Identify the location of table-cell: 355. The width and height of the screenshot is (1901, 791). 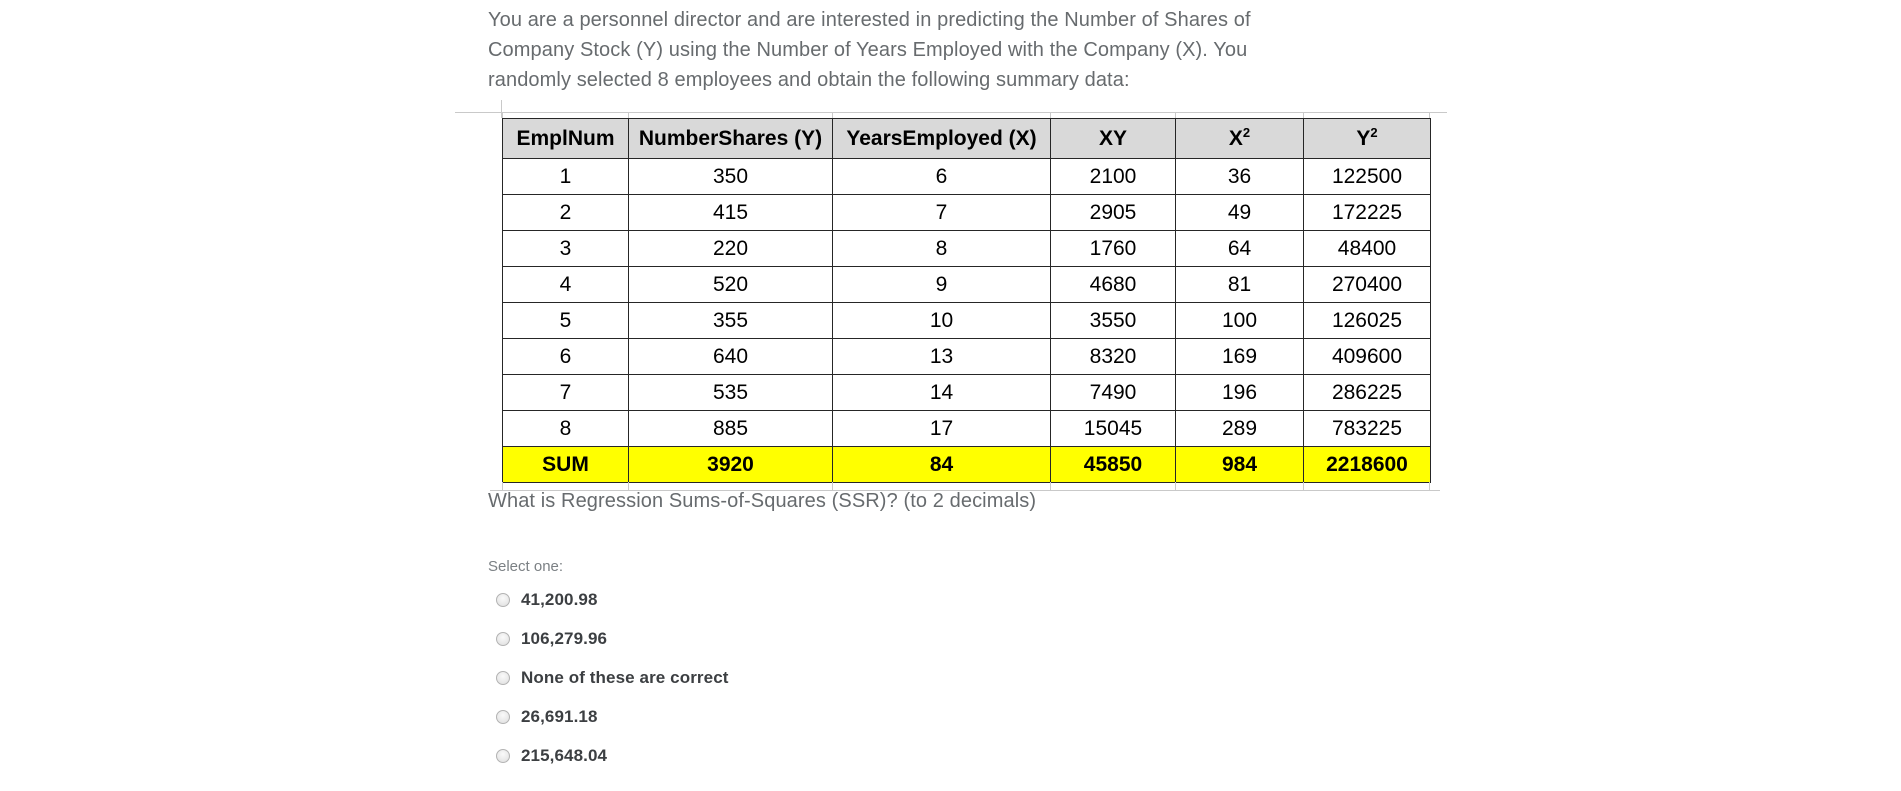
(730, 320).